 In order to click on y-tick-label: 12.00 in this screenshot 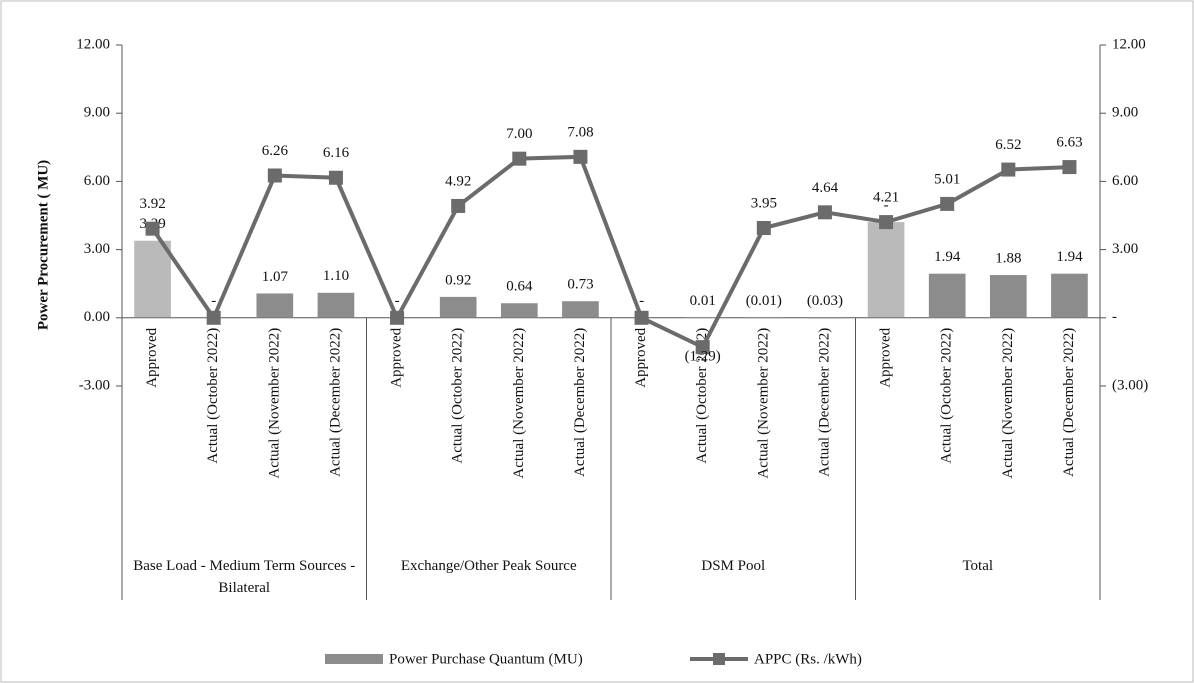, I will do `click(93, 44)`.